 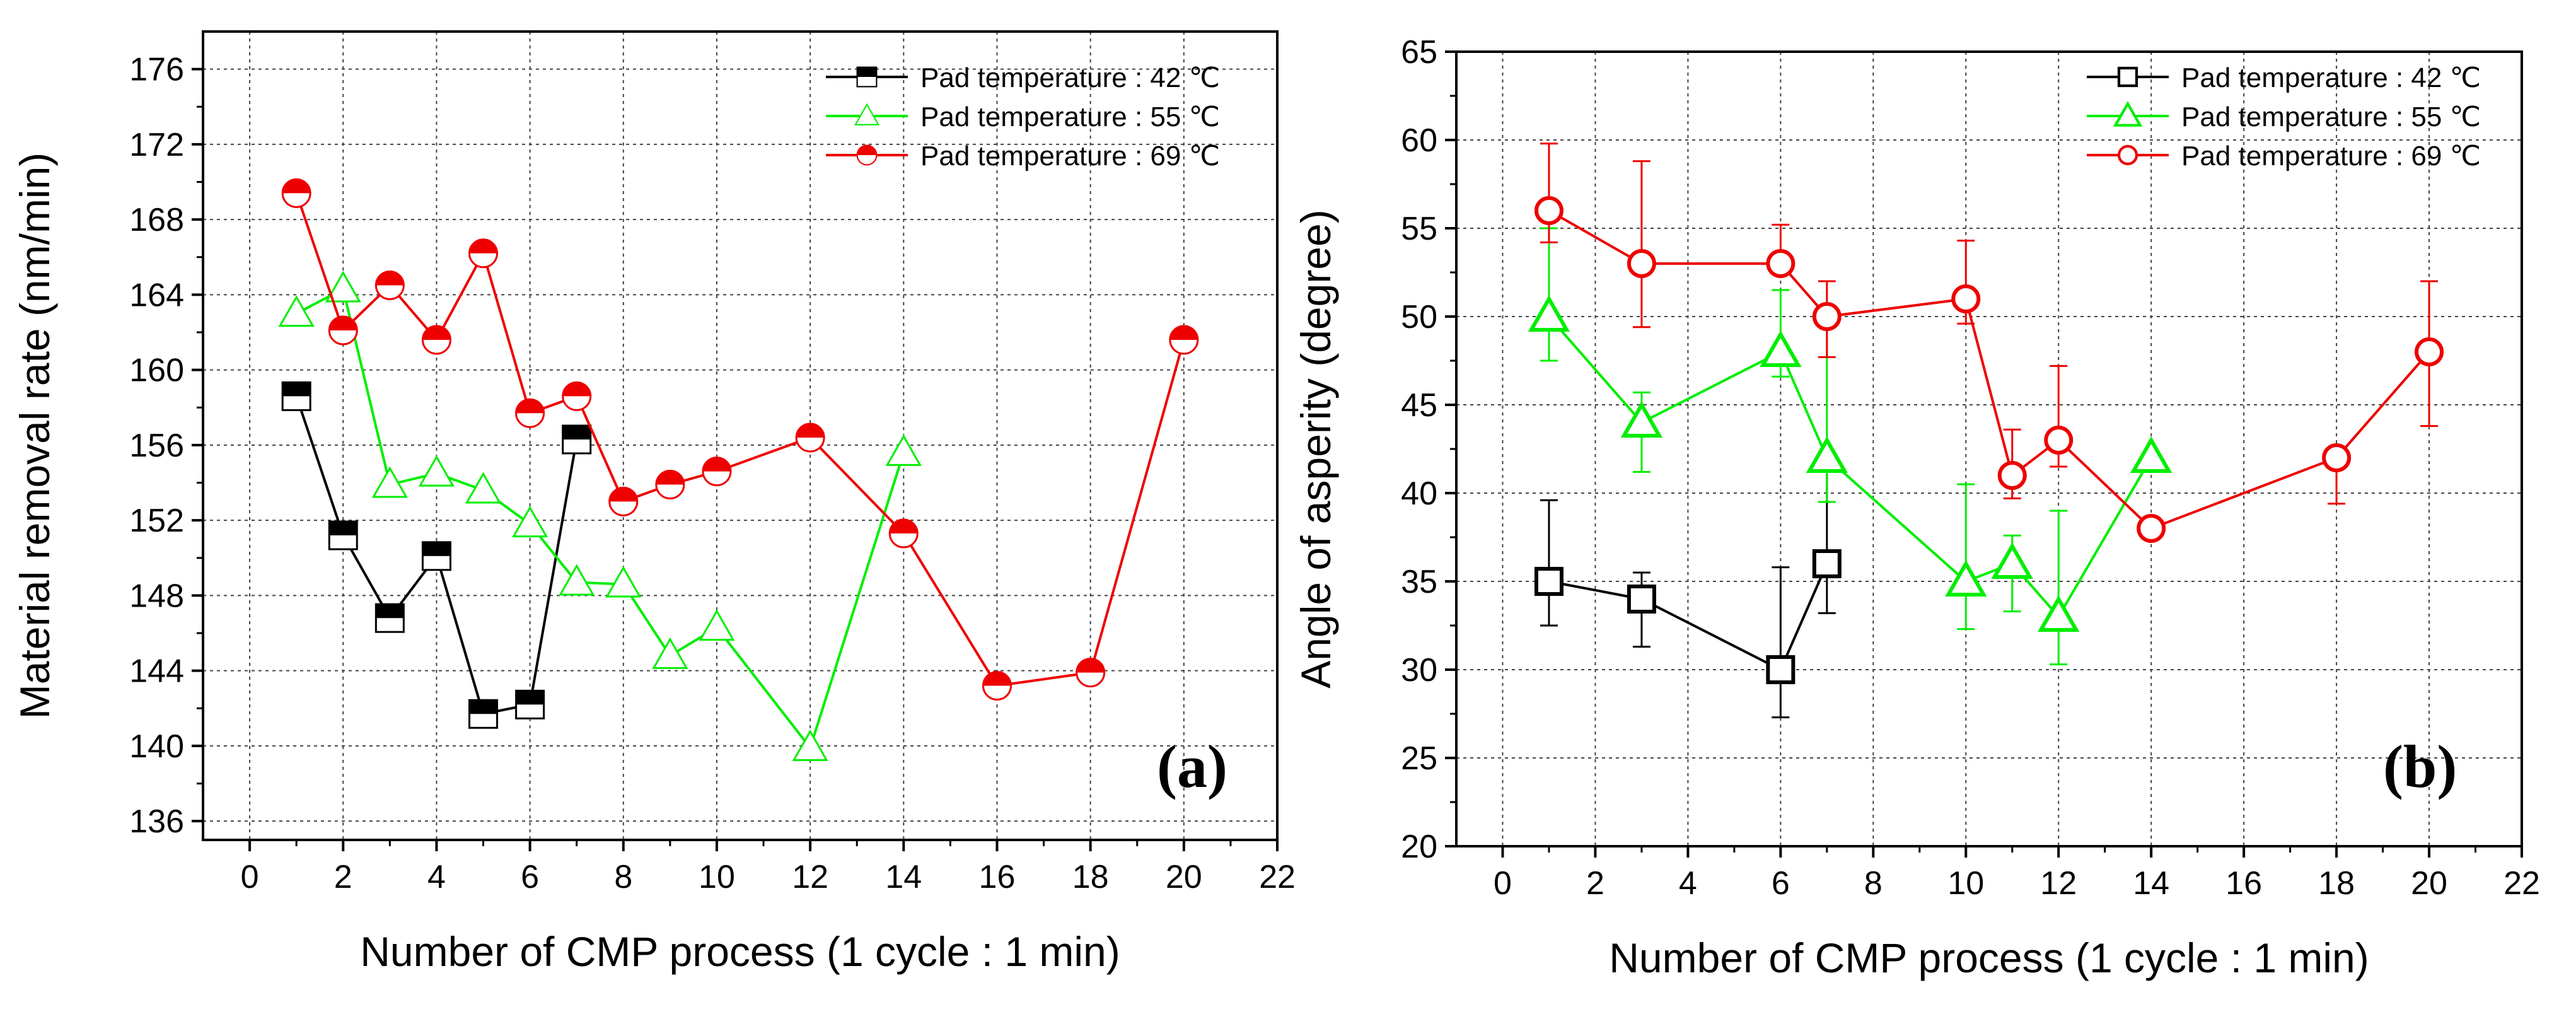 What do you see at coordinates (2151, 883) in the screenshot?
I see `x-tick-label: 14` at bounding box center [2151, 883].